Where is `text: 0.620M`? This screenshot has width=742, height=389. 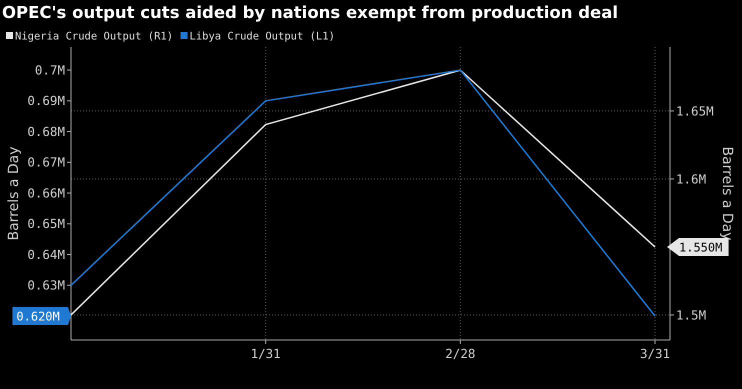 text: 0.620M is located at coordinates (38, 317).